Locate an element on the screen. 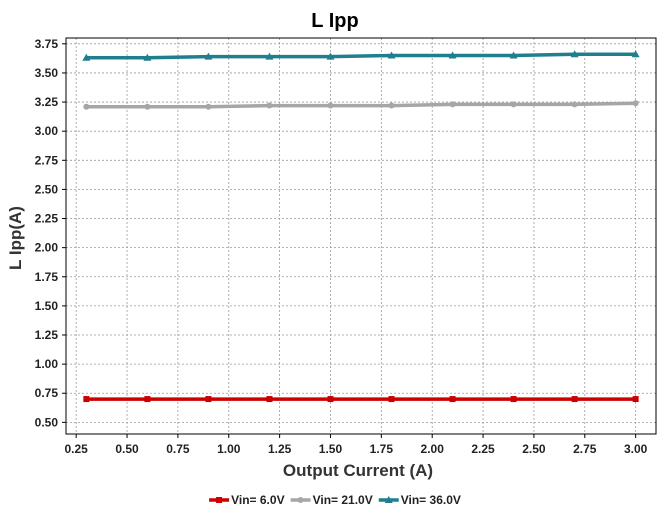 This screenshot has width=670, height=514. x-tick-label: 0.75 is located at coordinates (178, 449).